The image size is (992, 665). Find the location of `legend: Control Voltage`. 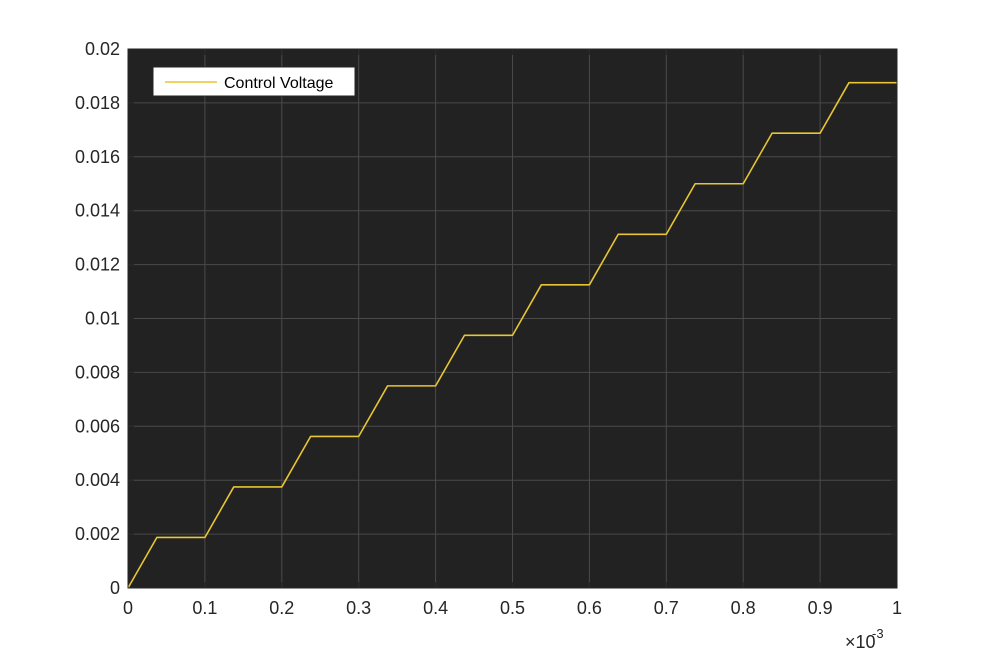

legend: Control Voltage is located at coordinates (254, 81).